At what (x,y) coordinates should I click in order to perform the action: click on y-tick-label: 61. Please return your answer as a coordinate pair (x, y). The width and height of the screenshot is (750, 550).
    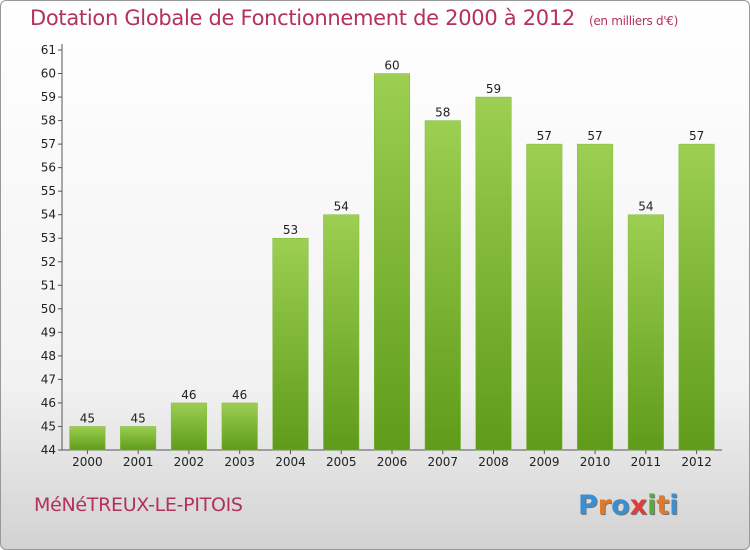
    Looking at the image, I should click on (48, 50).